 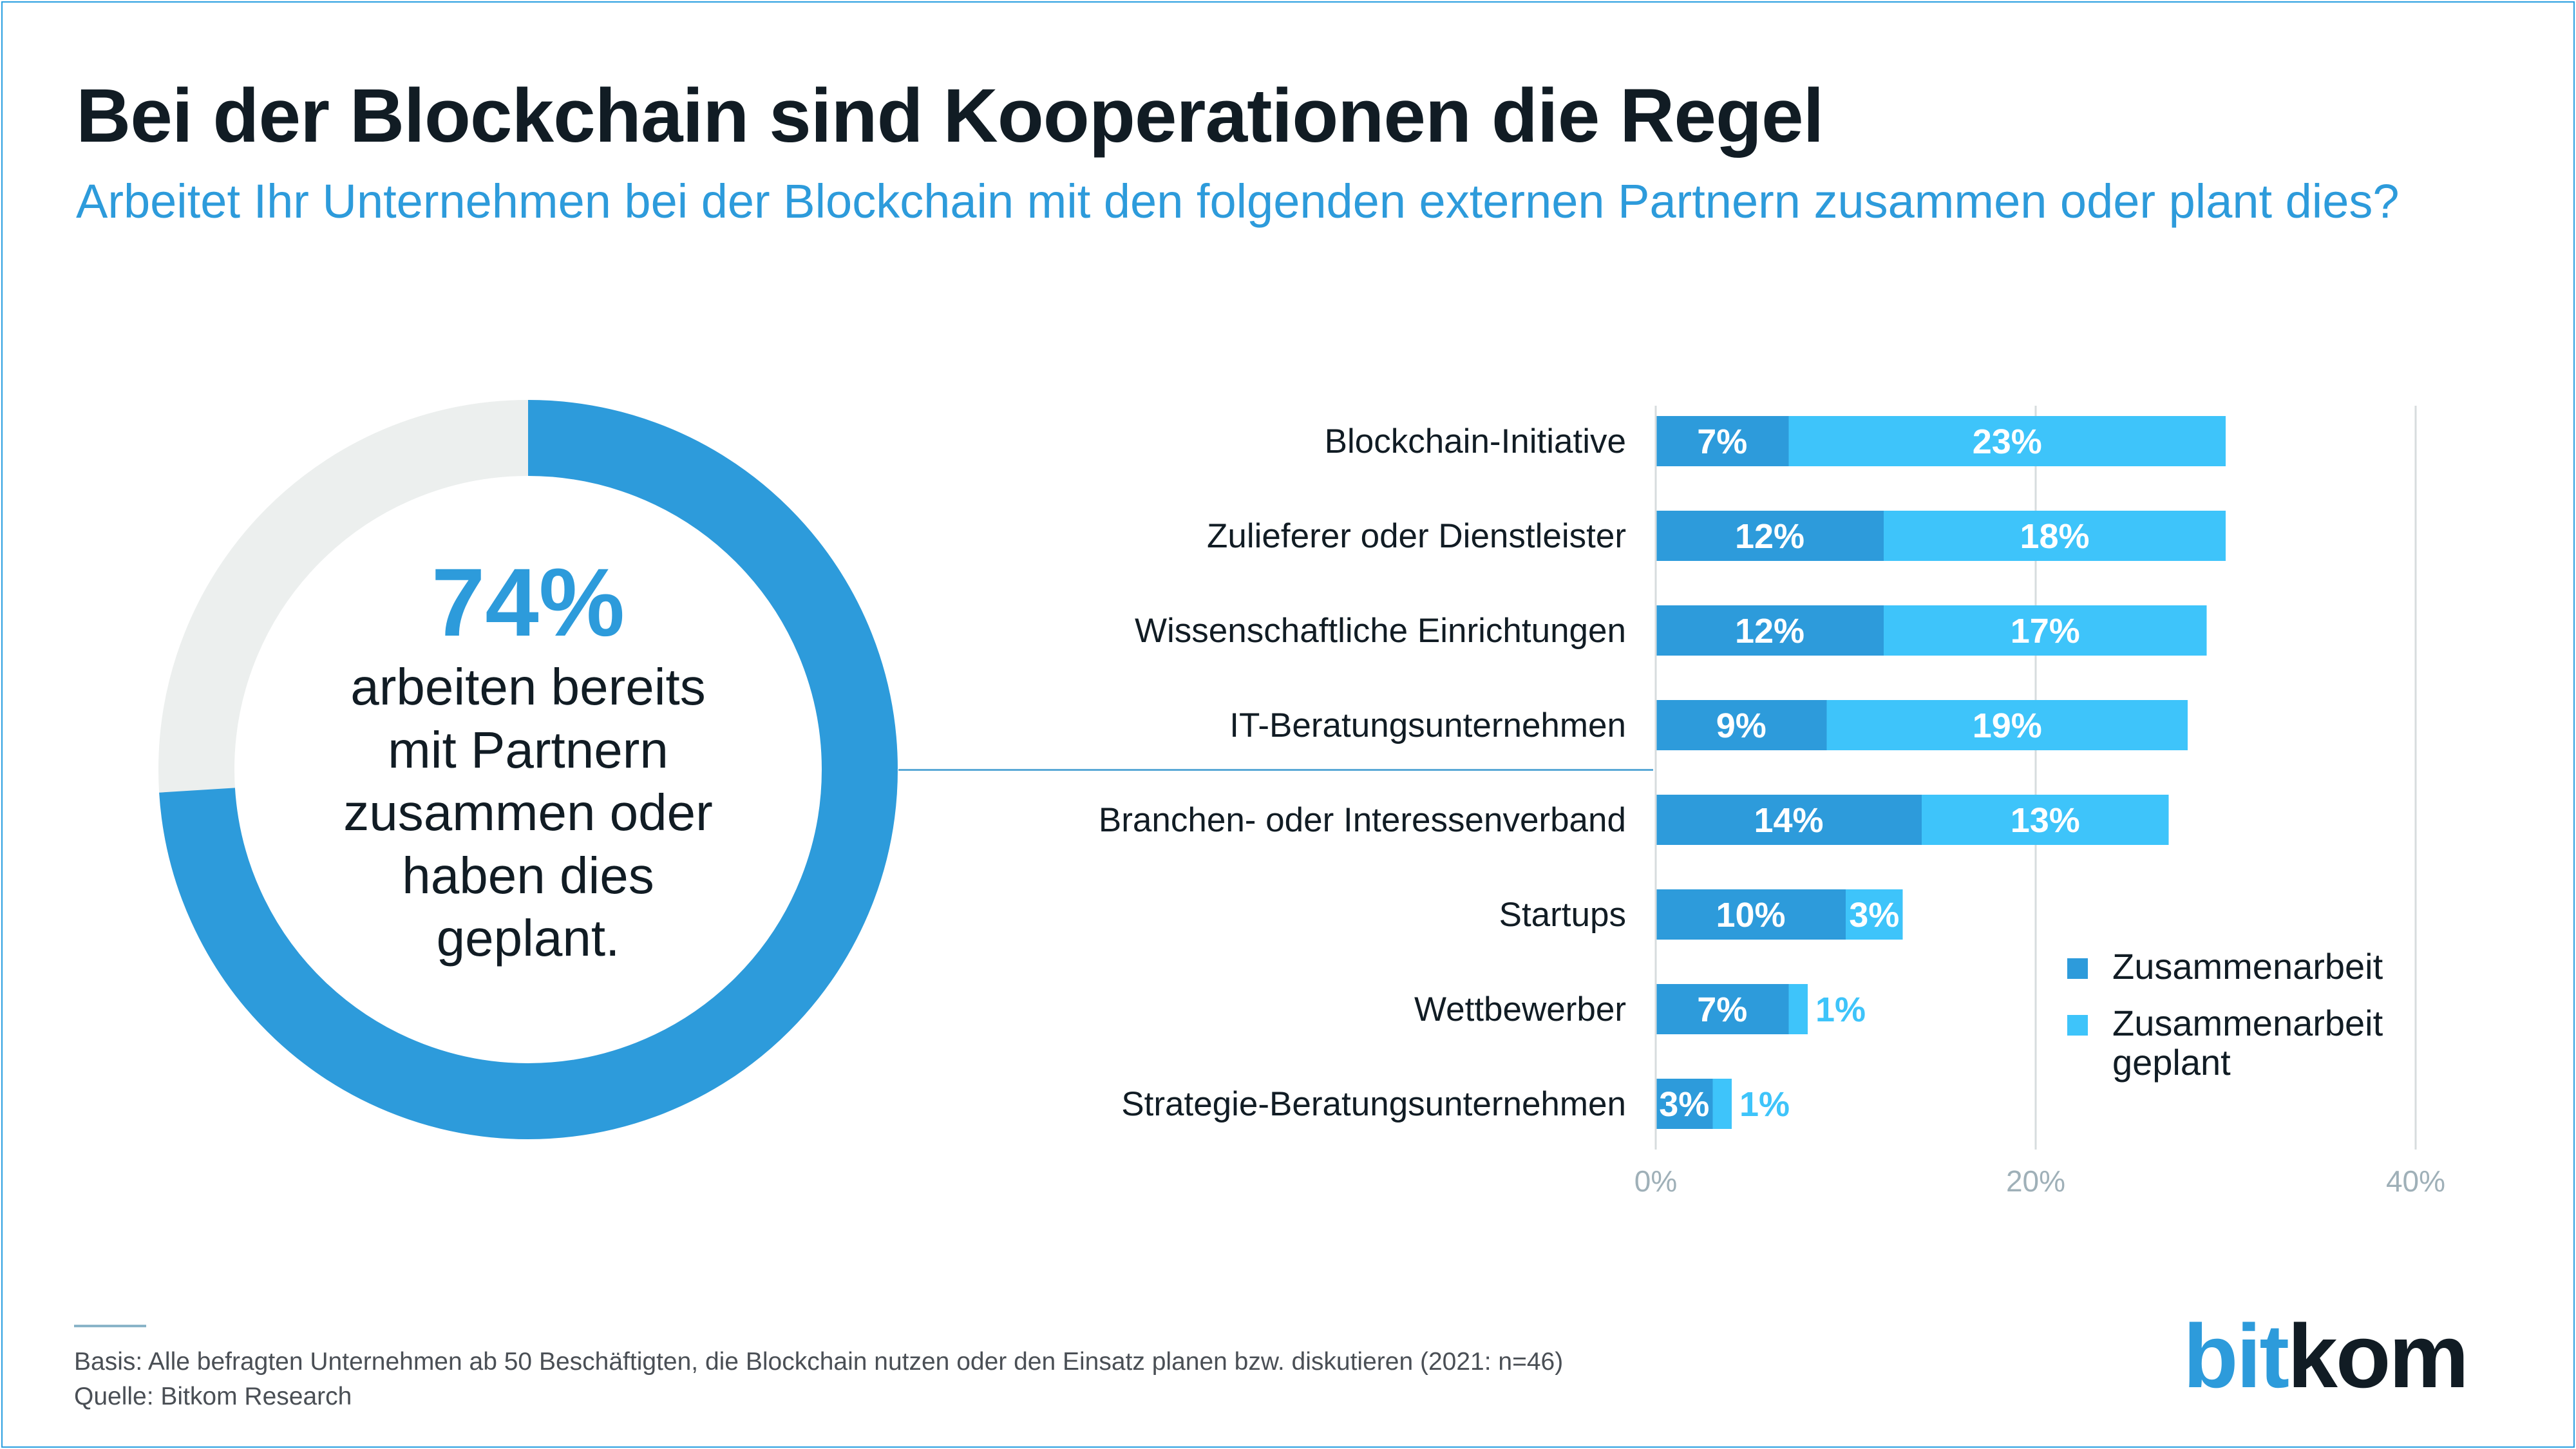 I want to click on donut-svg, so click(x=528, y=770).